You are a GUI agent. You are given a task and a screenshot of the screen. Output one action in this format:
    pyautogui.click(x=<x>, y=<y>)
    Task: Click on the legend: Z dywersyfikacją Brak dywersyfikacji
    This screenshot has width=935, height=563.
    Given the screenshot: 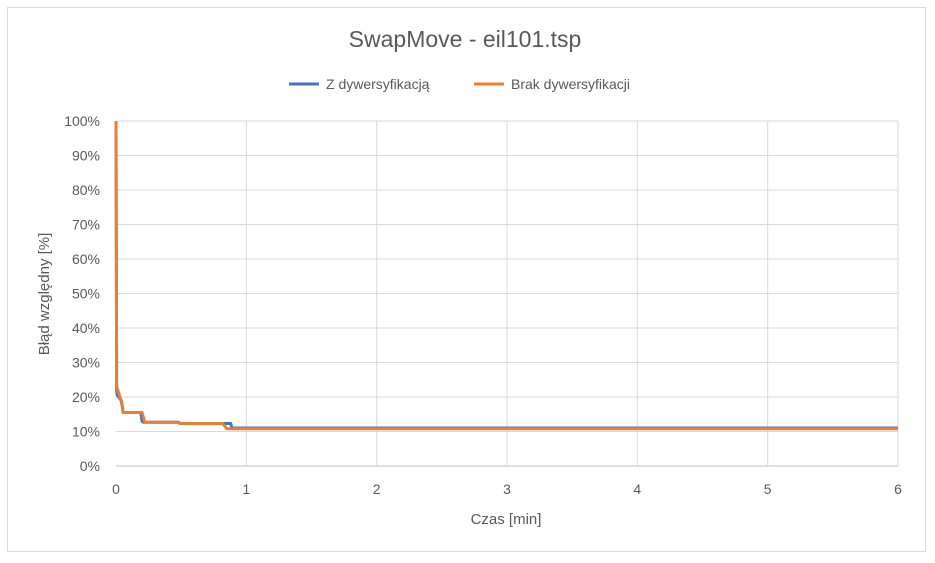 What is the action you would take?
    pyautogui.click(x=459, y=84)
    